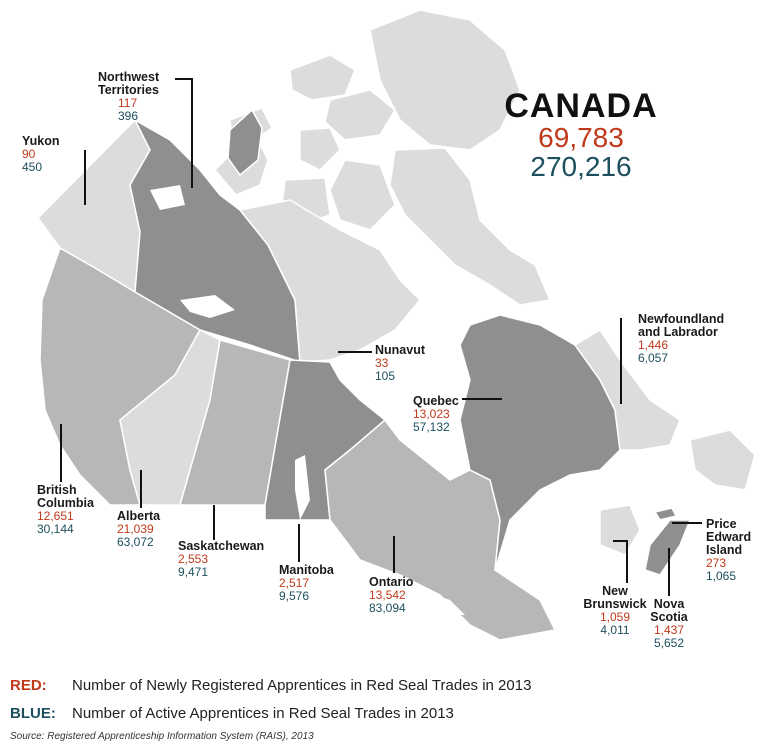 The width and height of the screenshot is (762, 749). What do you see at coordinates (355, 352) in the screenshot?
I see `leader-nunavut` at bounding box center [355, 352].